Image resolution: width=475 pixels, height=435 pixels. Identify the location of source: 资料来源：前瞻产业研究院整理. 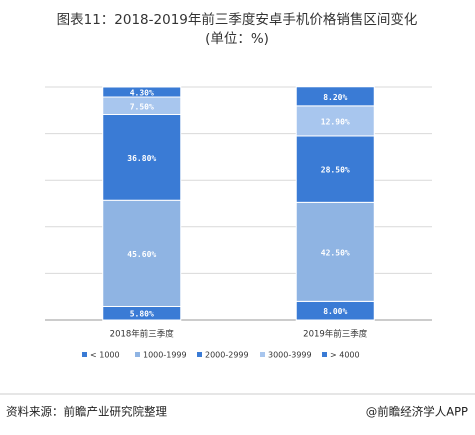
(86, 412).